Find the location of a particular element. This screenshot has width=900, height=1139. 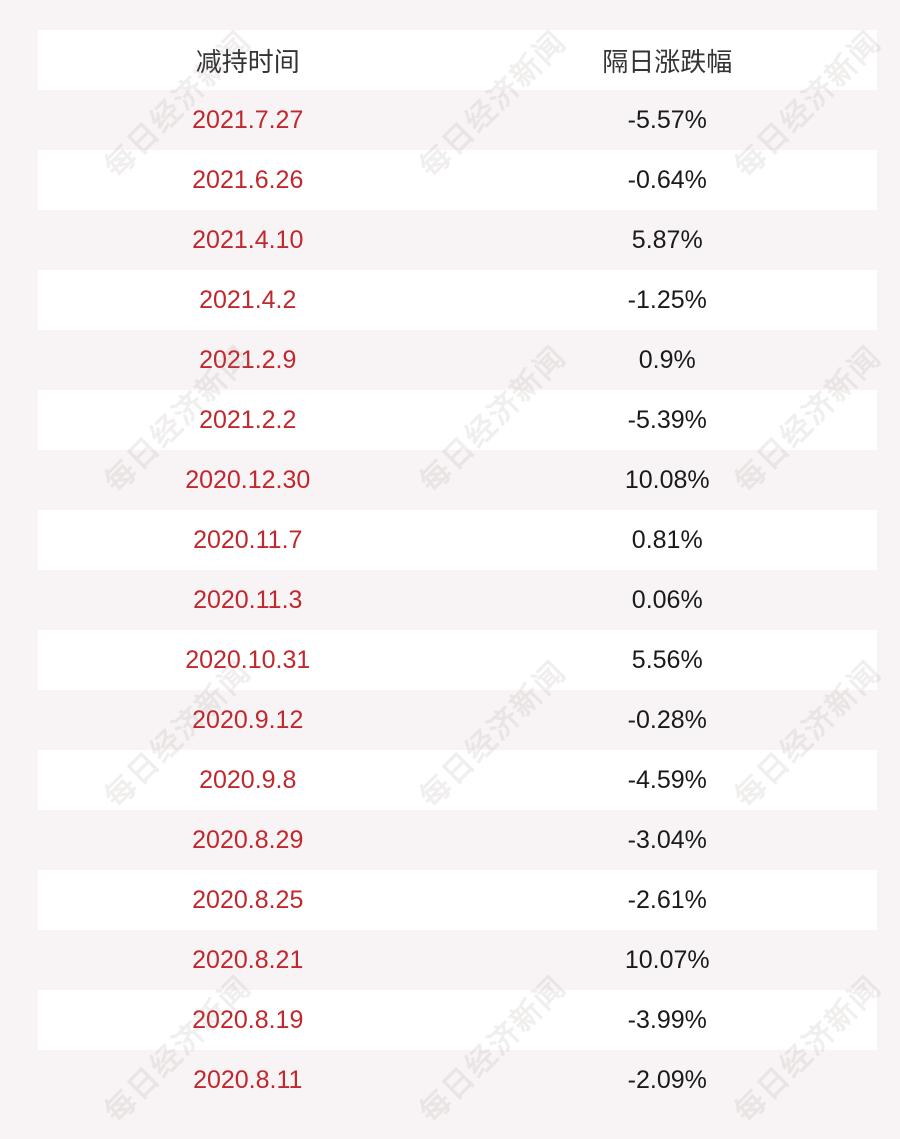

row-date: 2020.8.11 is located at coordinates (248, 1079).